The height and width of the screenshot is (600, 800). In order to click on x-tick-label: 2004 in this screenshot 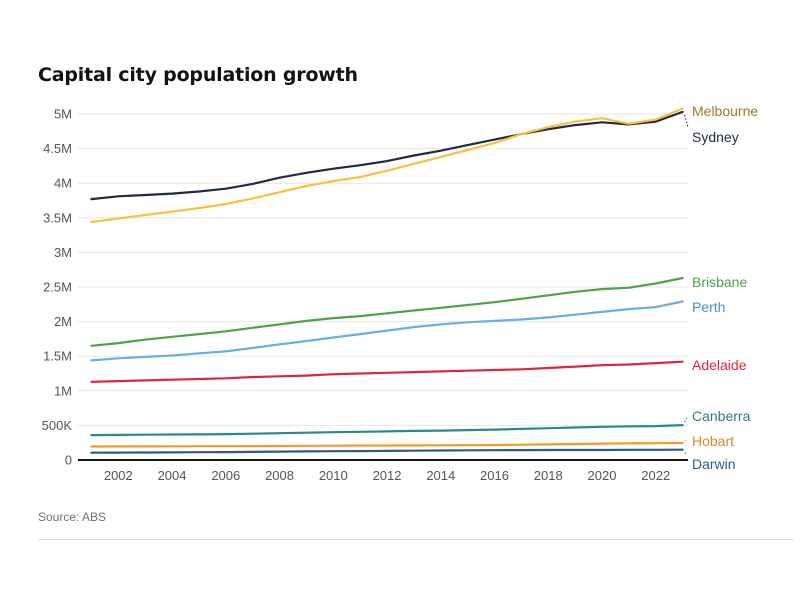, I will do `click(172, 475)`.